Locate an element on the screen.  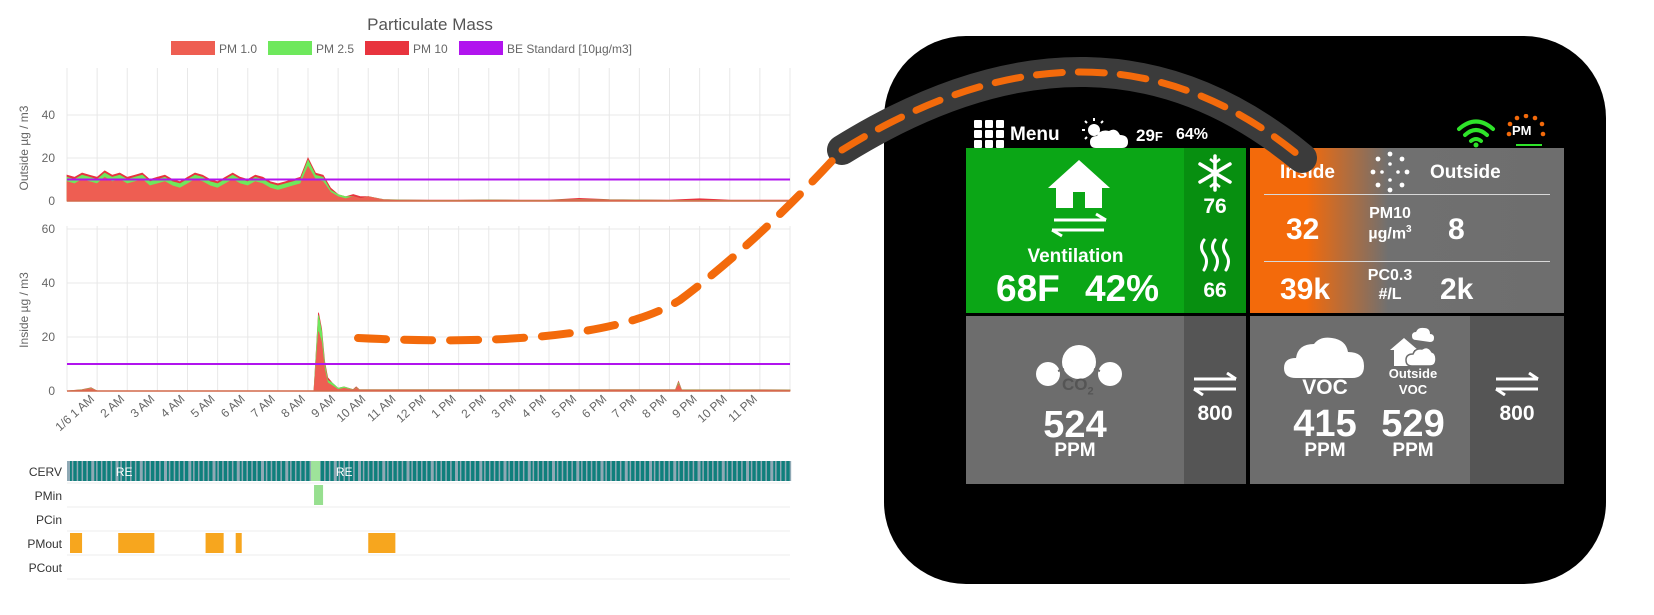
co2-label-text: CO is located at coordinates (1075, 384).